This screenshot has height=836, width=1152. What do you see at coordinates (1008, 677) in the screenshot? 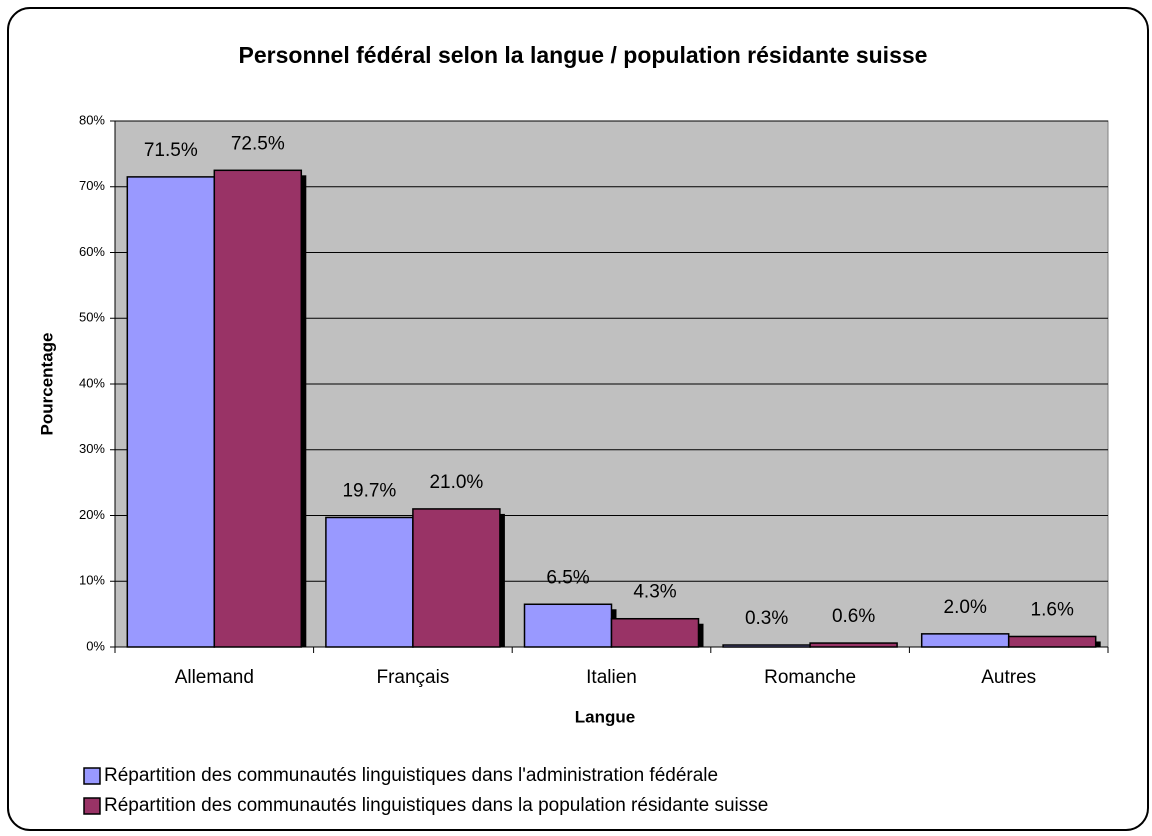
I see `x-tick-label: Autres` at bounding box center [1008, 677].